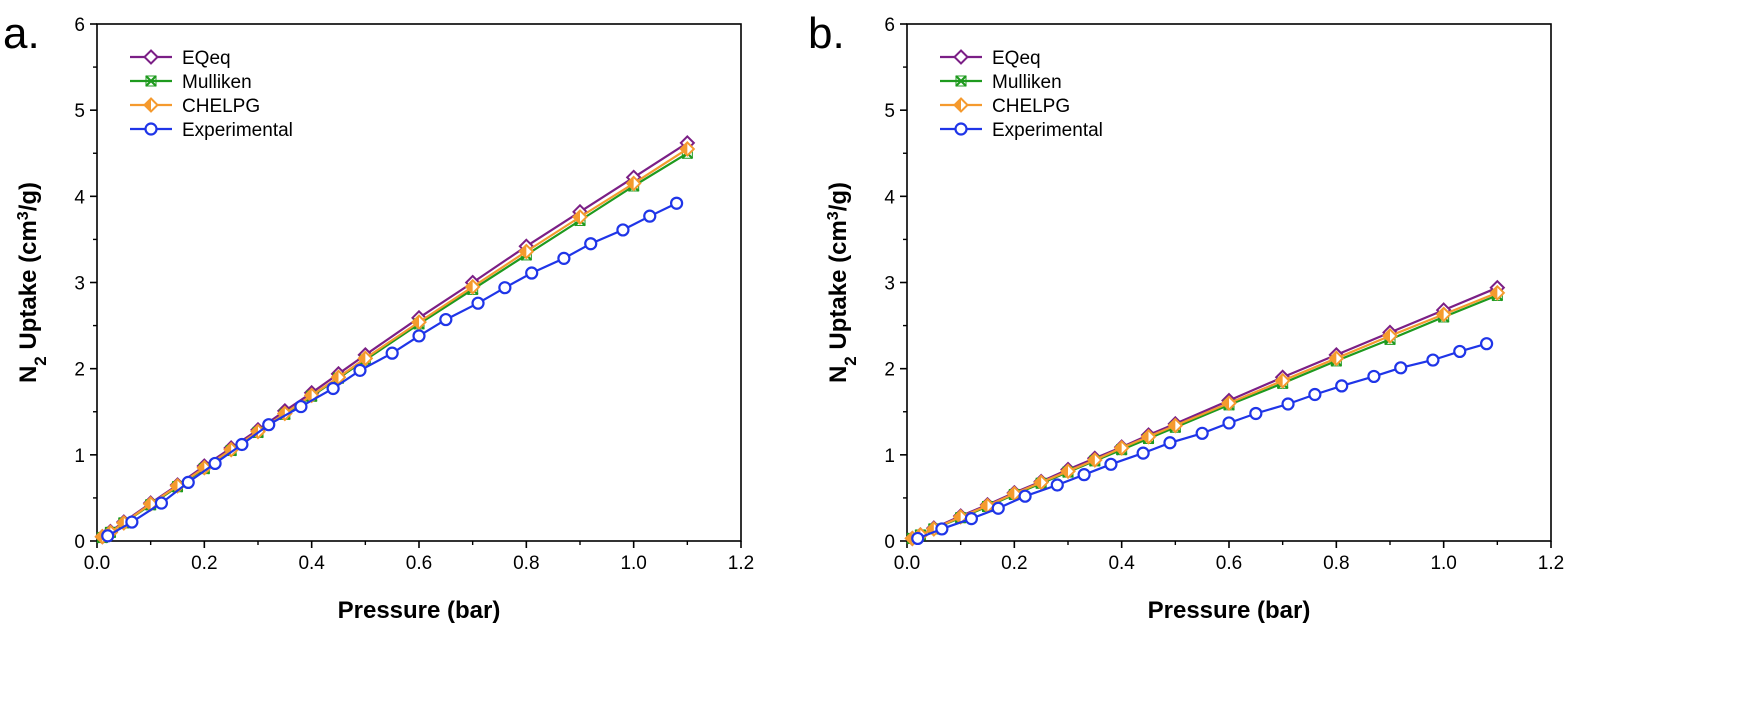 The image size is (1750, 701). I want to click on x-tick-label: 0.6, so click(419, 563).